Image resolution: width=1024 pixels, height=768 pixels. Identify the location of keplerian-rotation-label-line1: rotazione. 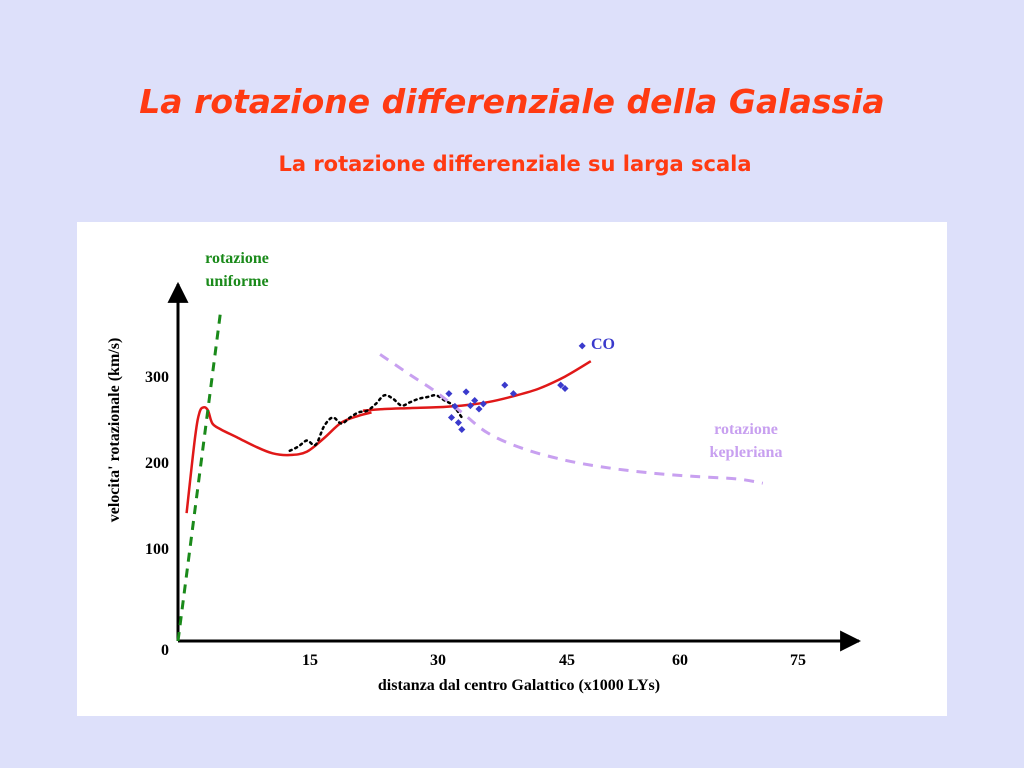
(746, 429).